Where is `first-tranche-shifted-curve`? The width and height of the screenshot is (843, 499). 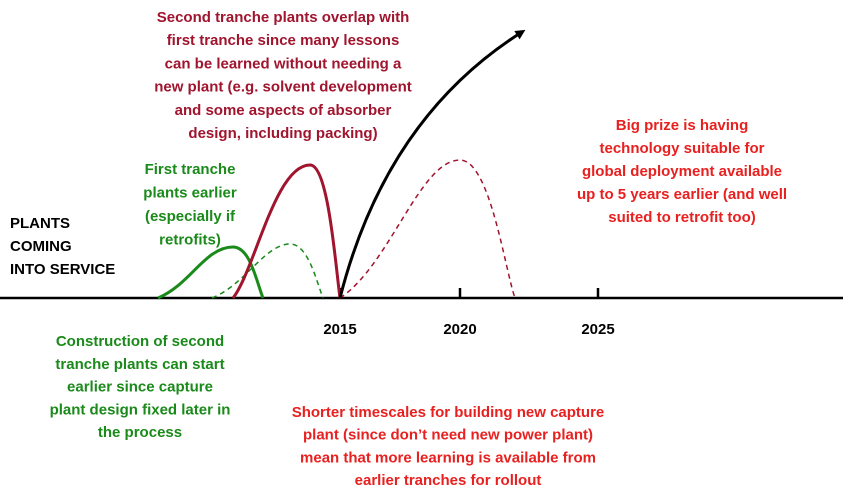
first-tranche-shifted-curve is located at coordinates (267, 271).